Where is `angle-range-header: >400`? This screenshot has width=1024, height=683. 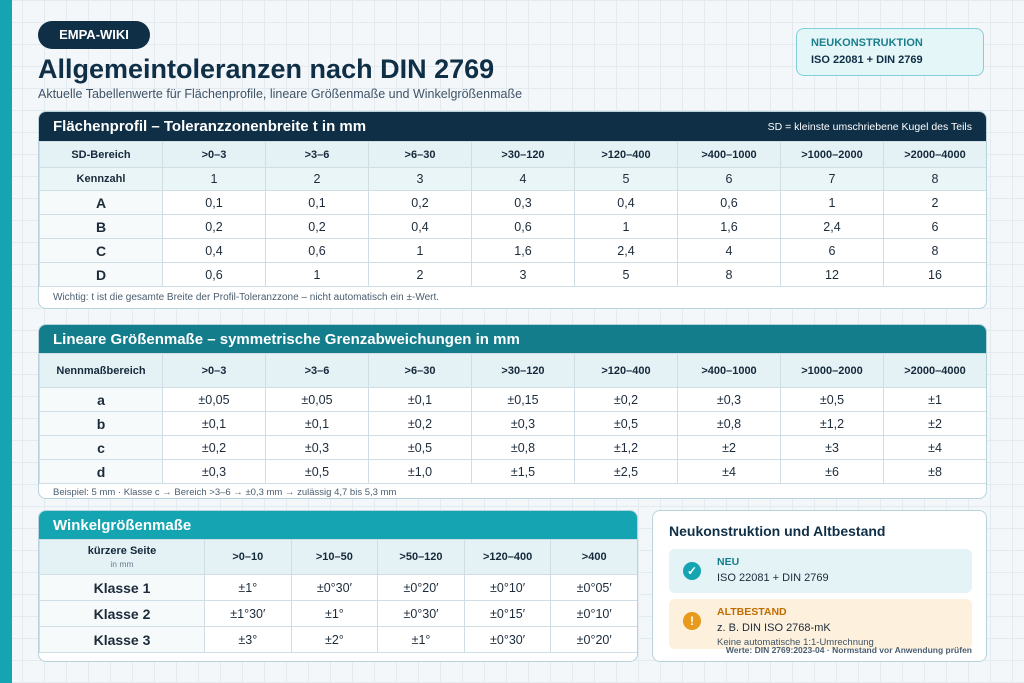
angle-range-header: >400 is located at coordinates (593, 557).